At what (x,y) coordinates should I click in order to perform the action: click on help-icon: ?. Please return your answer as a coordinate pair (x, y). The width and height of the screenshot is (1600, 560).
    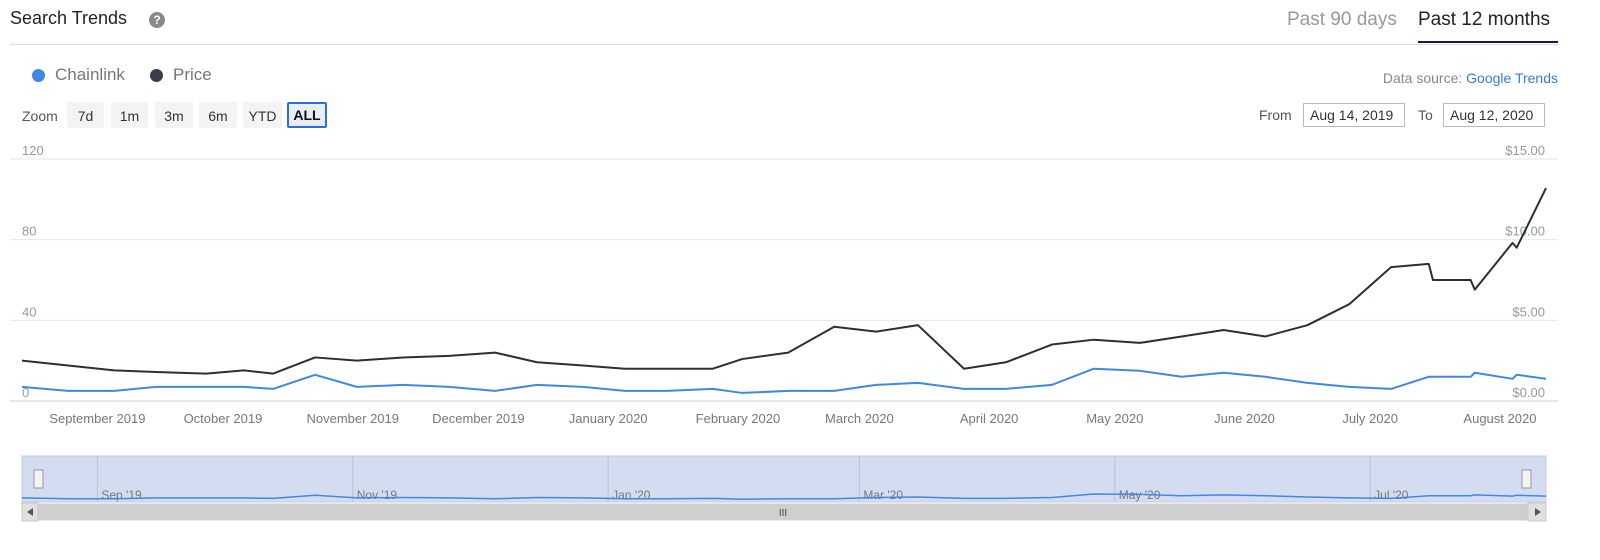
    Looking at the image, I should click on (157, 20).